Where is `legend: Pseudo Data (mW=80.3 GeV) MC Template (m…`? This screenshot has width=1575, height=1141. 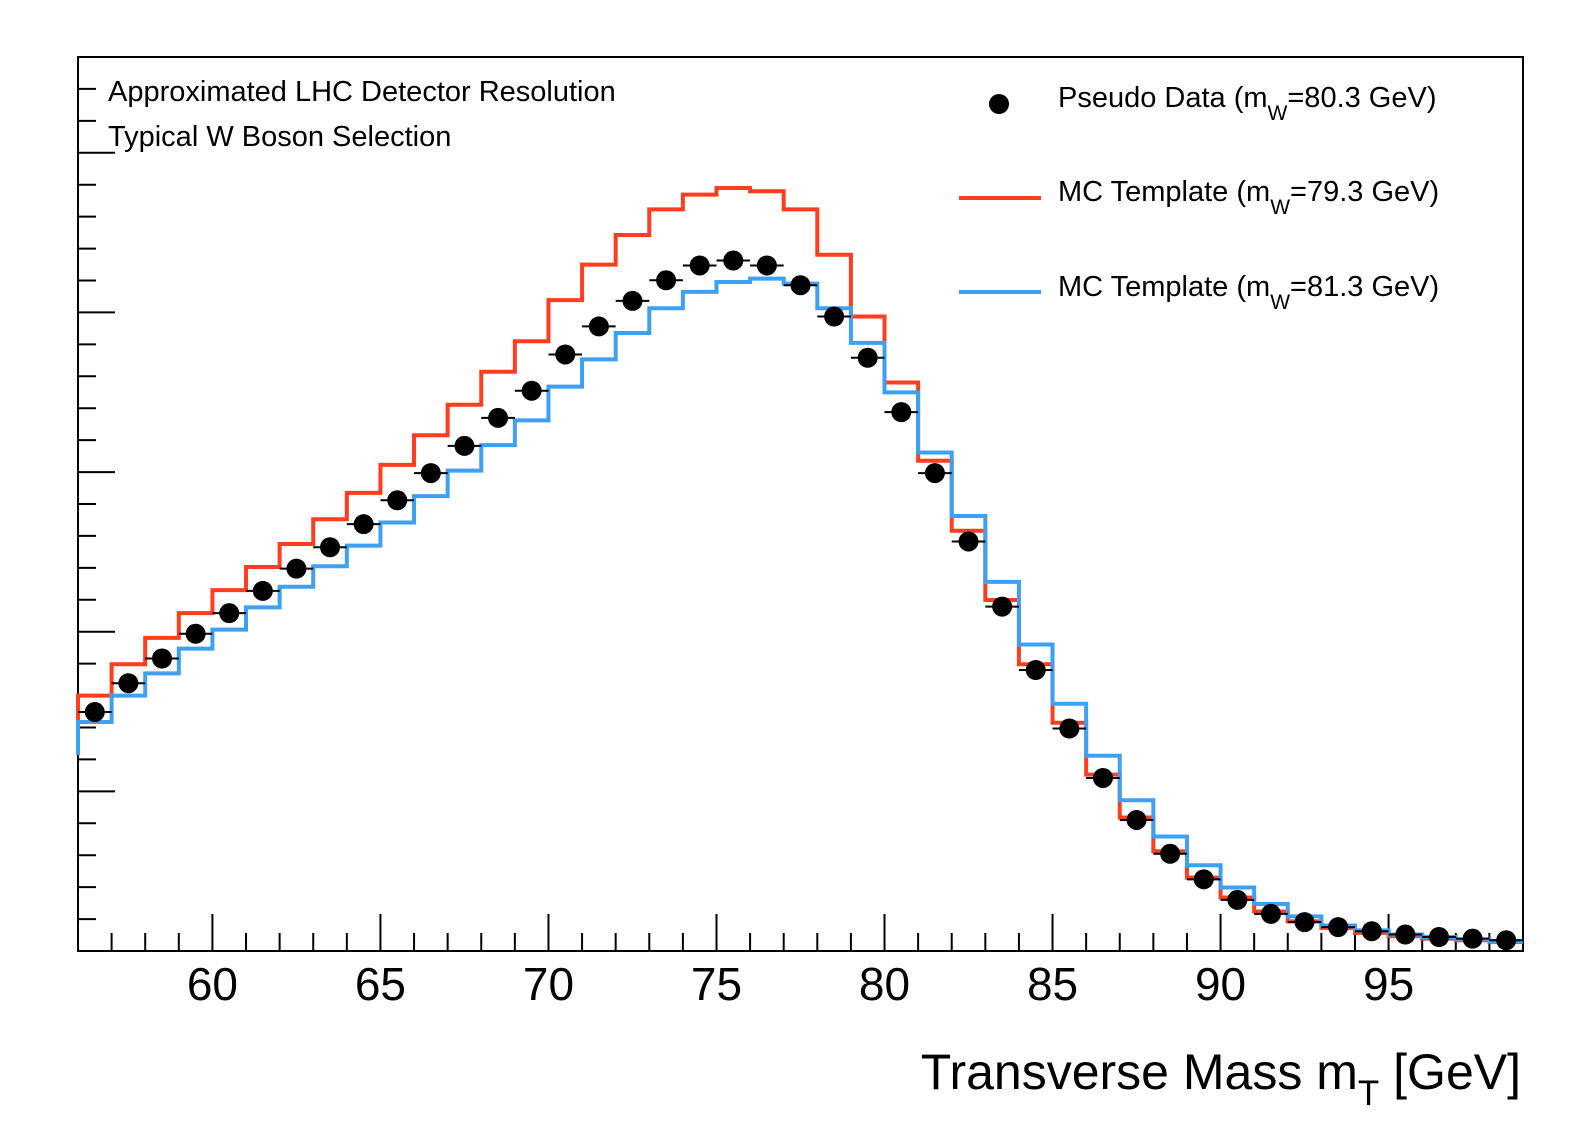 legend: Pseudo Data (mW=80.3 GeV) MC Template (m… is located at coordinates (1199, 198).